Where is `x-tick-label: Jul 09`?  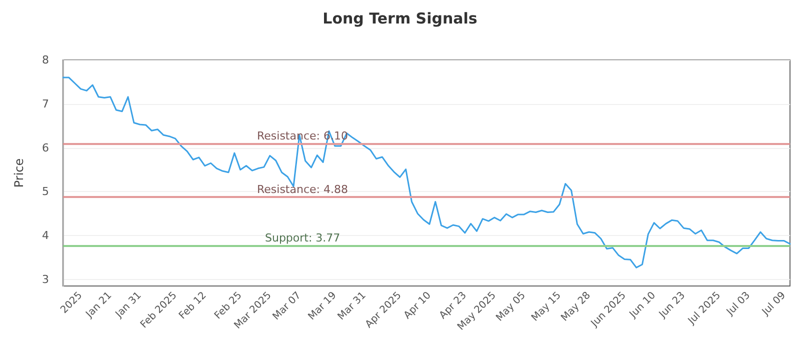 x-tick-label: Jul 09 is located at coordinates (774, 304).